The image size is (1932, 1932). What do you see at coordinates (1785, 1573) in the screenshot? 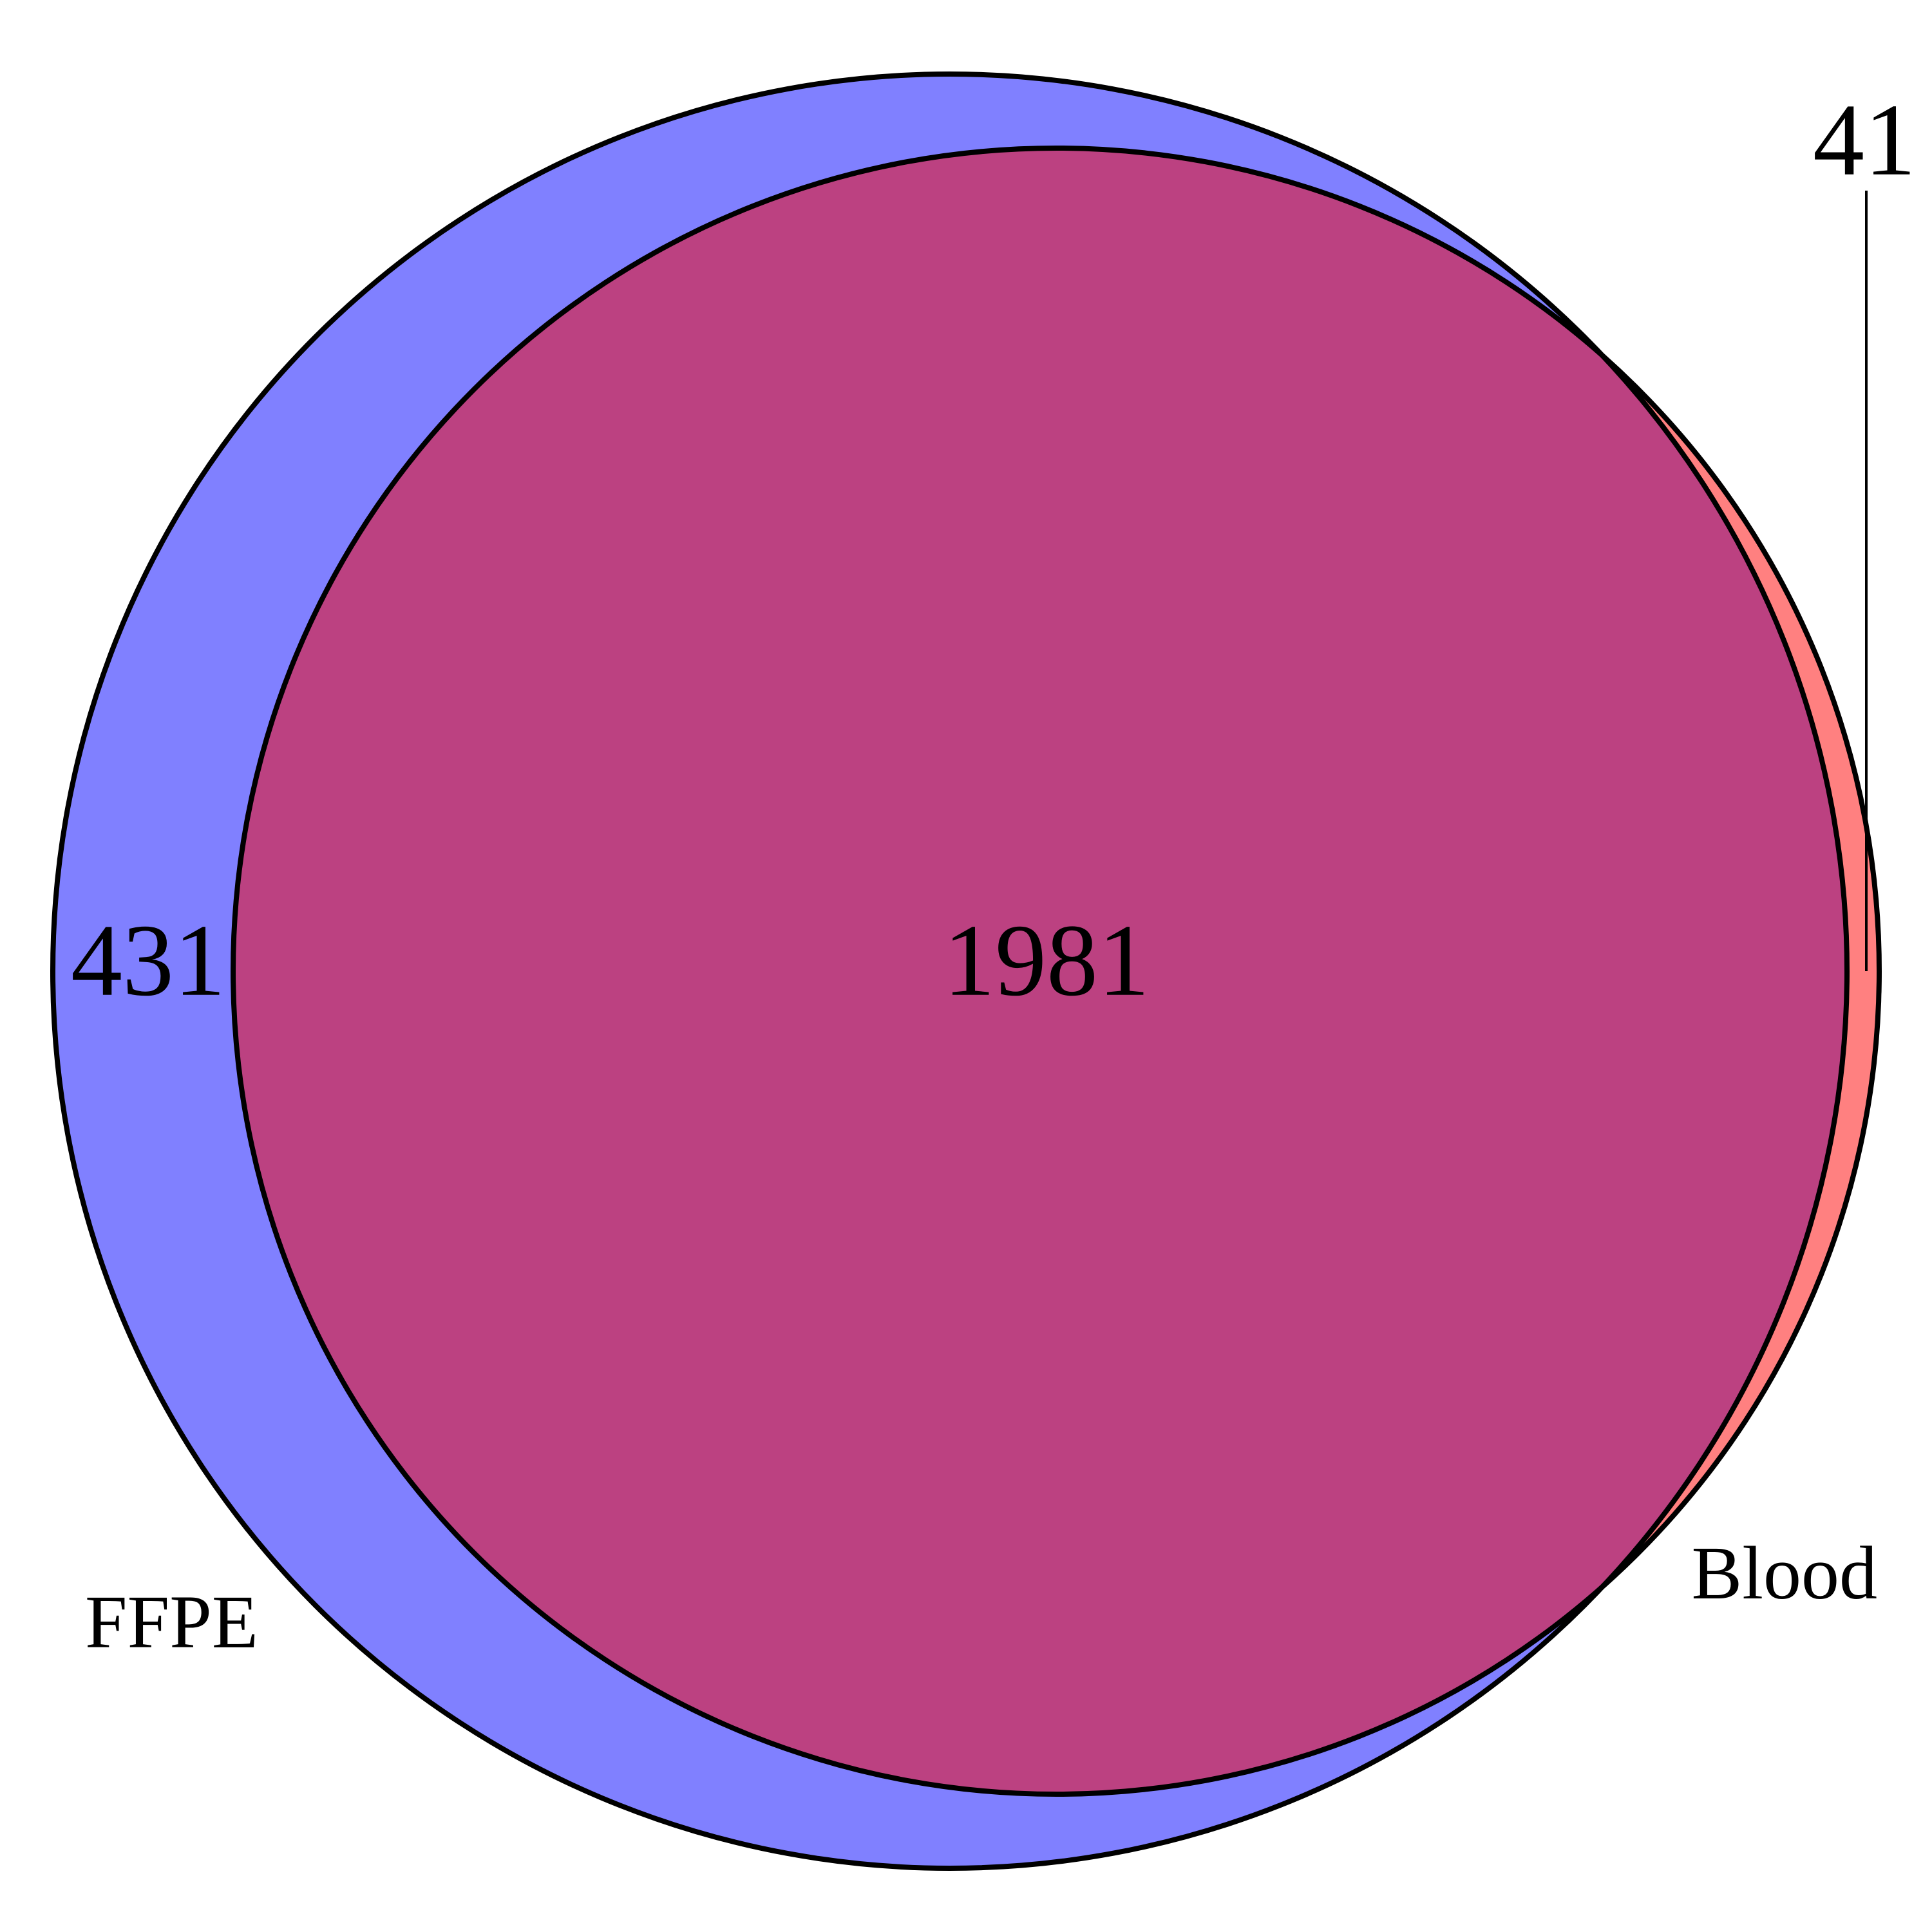
I see `blood-set-label: Blood` at bounding box center [1785, 1573].